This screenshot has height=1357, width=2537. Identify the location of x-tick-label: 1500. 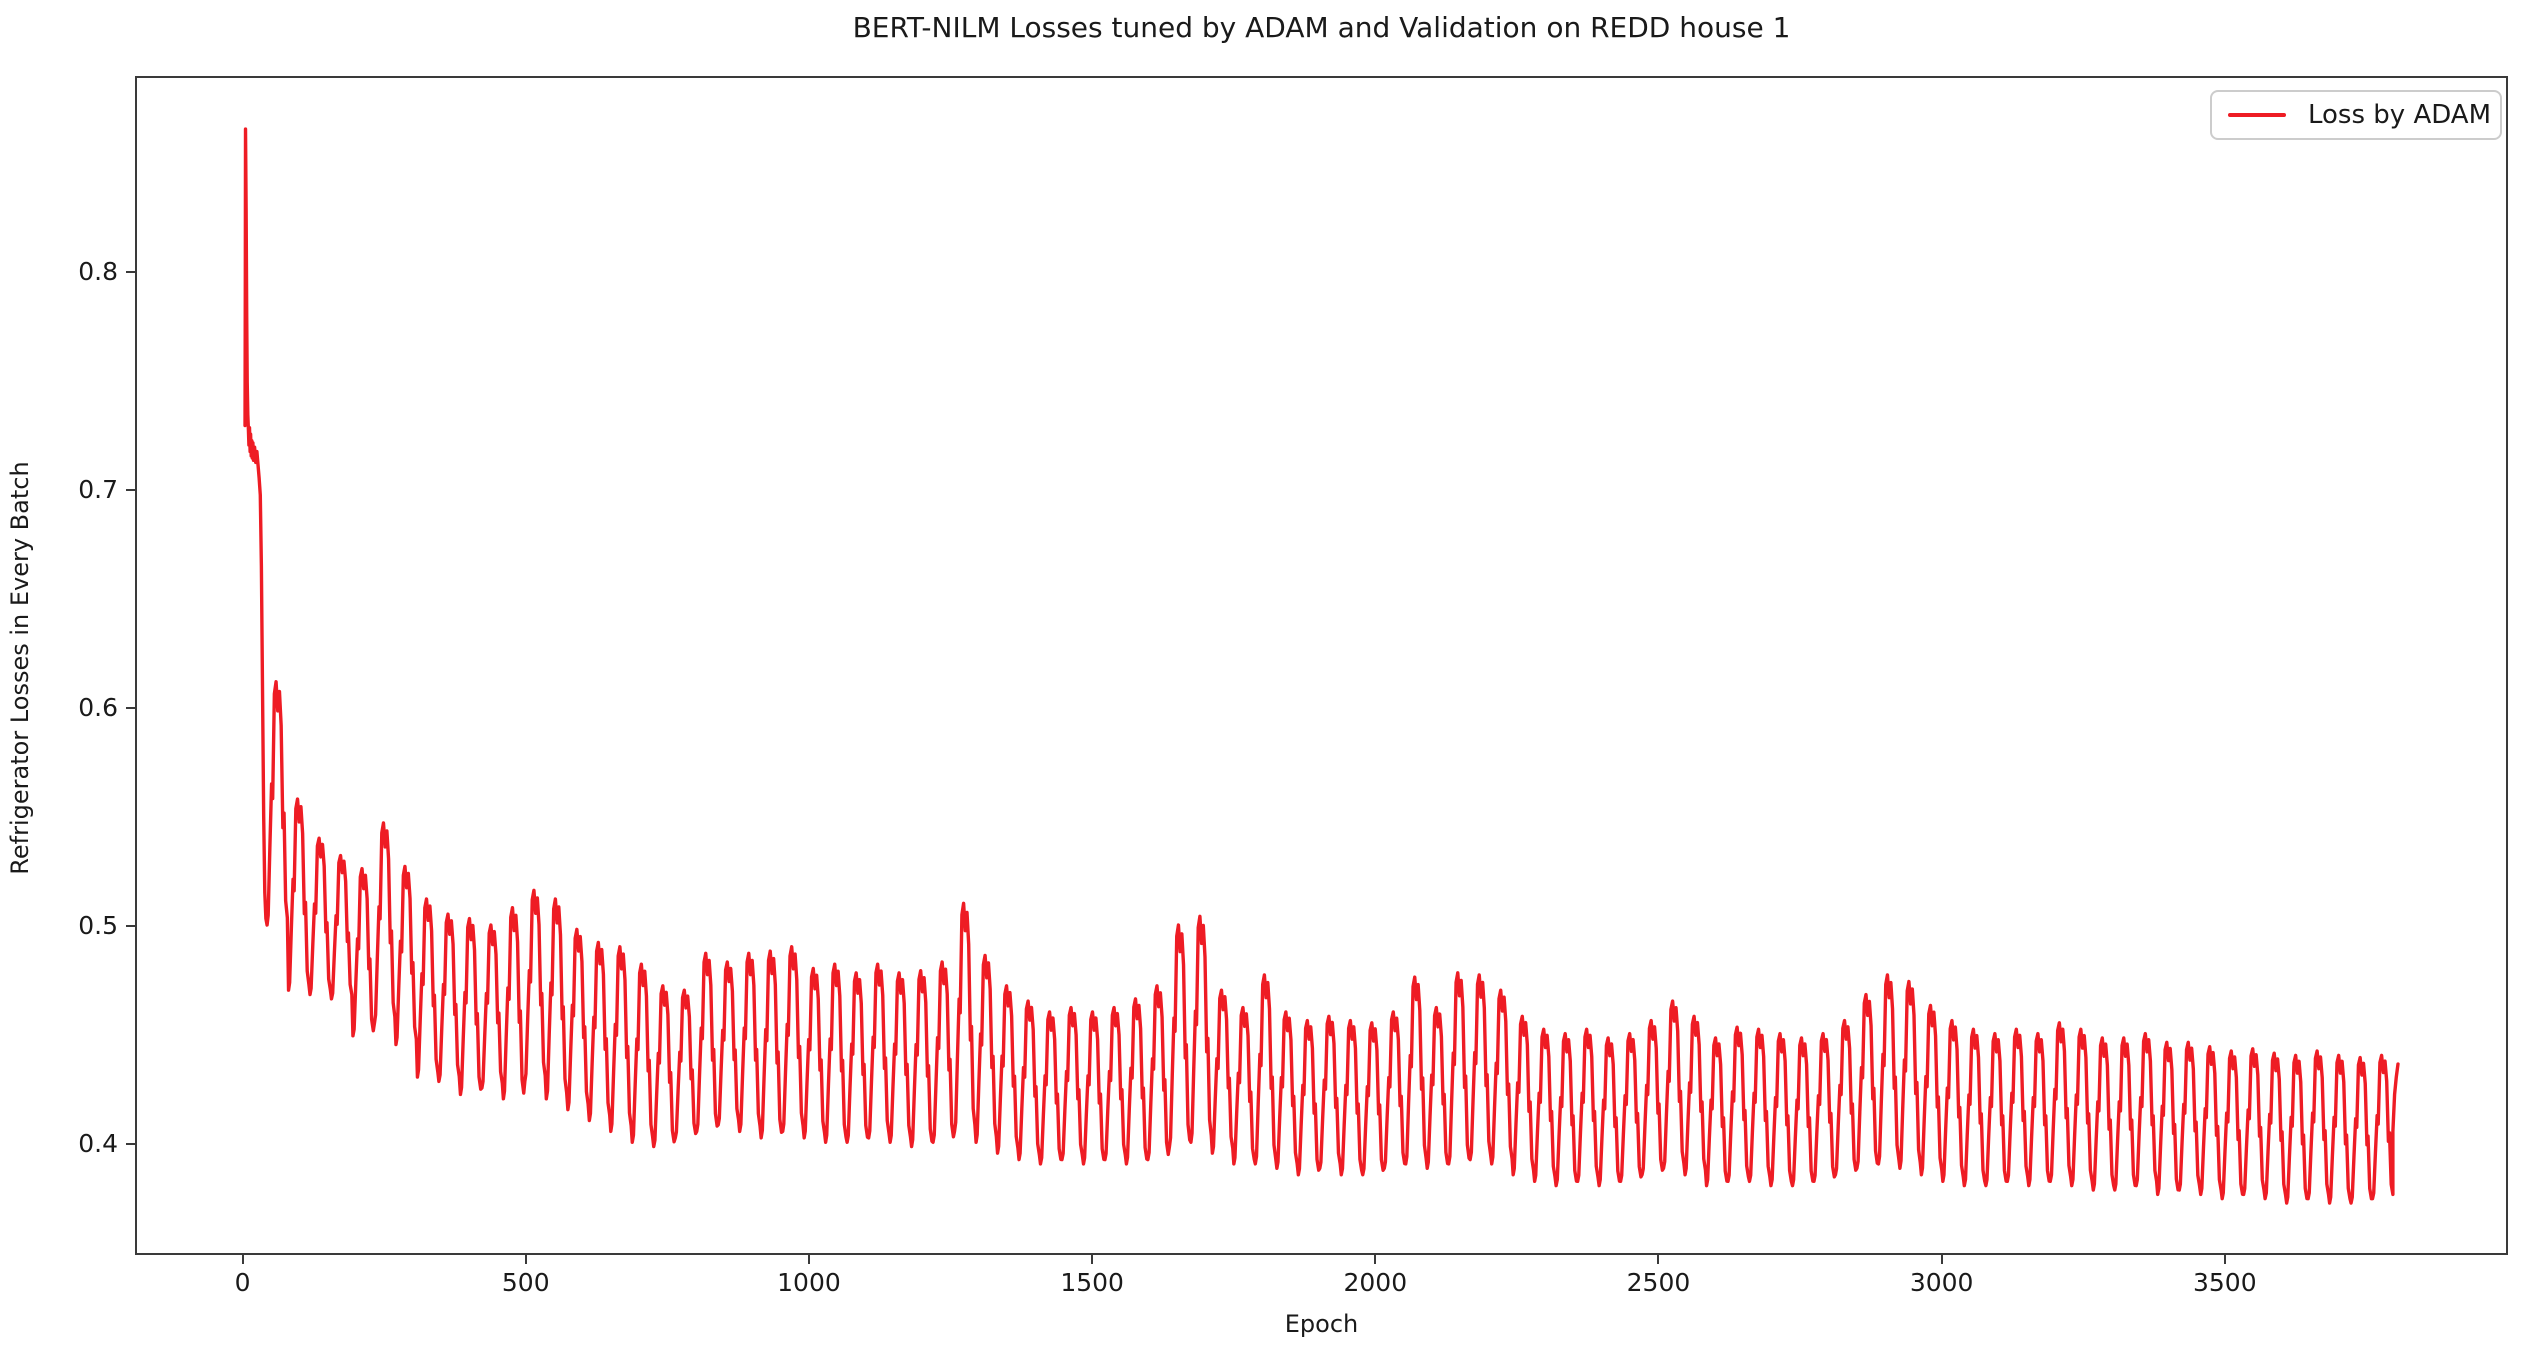
(1092, 1282).